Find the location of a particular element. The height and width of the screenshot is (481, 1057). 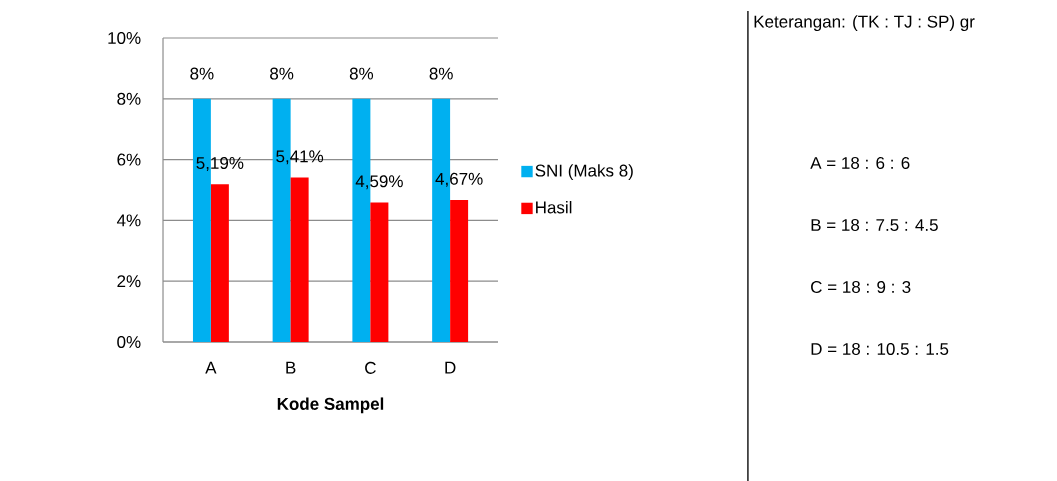

x-tick-label: C is located at coordinates (370, 367).